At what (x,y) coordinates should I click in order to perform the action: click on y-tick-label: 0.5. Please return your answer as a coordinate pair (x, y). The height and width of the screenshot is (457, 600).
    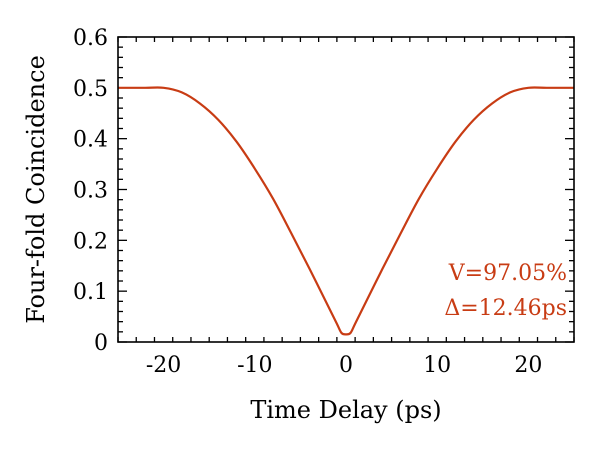
    Looking at the image, I should click on (90, 89).